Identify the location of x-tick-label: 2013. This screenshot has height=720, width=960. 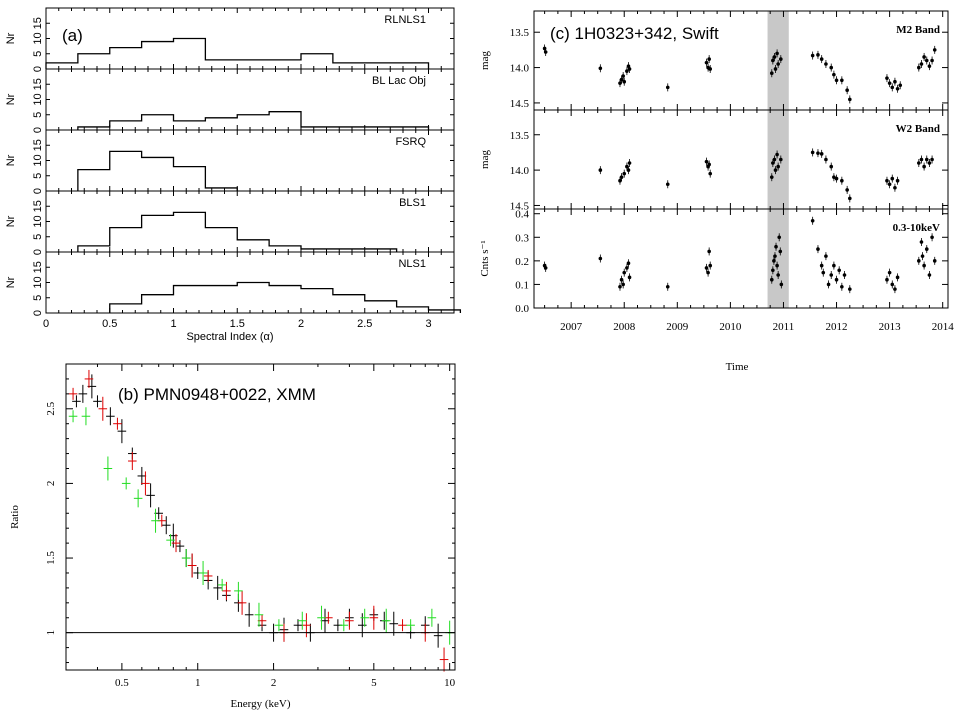
(890, 327).